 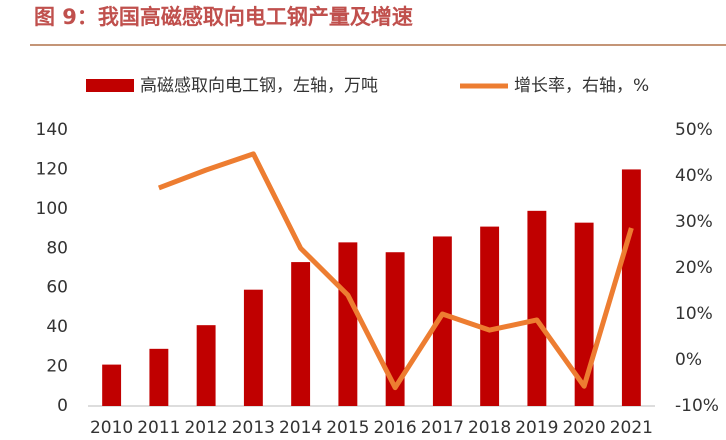 What do you see at coordinates (52, 209) in the screenshot?
I see `y-tick-label: 100` at bounding box center [52, 209].